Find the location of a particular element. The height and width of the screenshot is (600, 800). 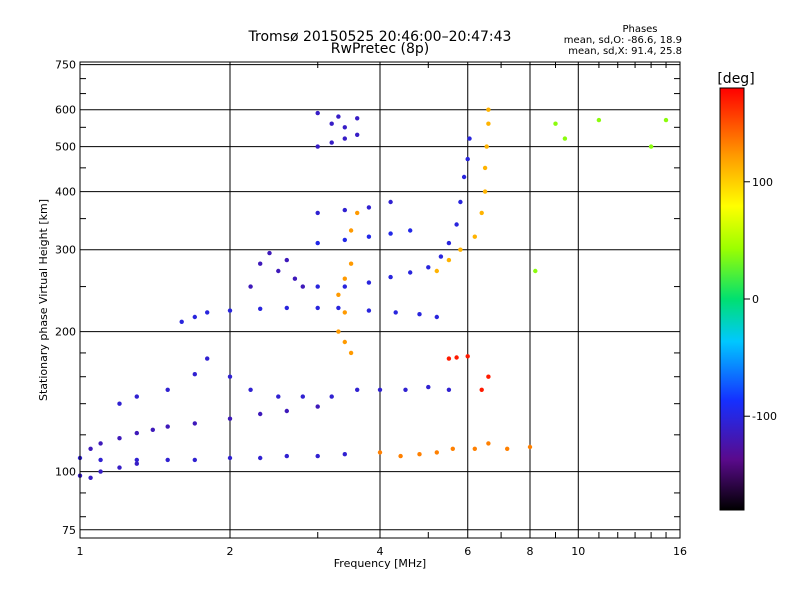

x-tick-label: 10 is located at coordinates (578, 551).